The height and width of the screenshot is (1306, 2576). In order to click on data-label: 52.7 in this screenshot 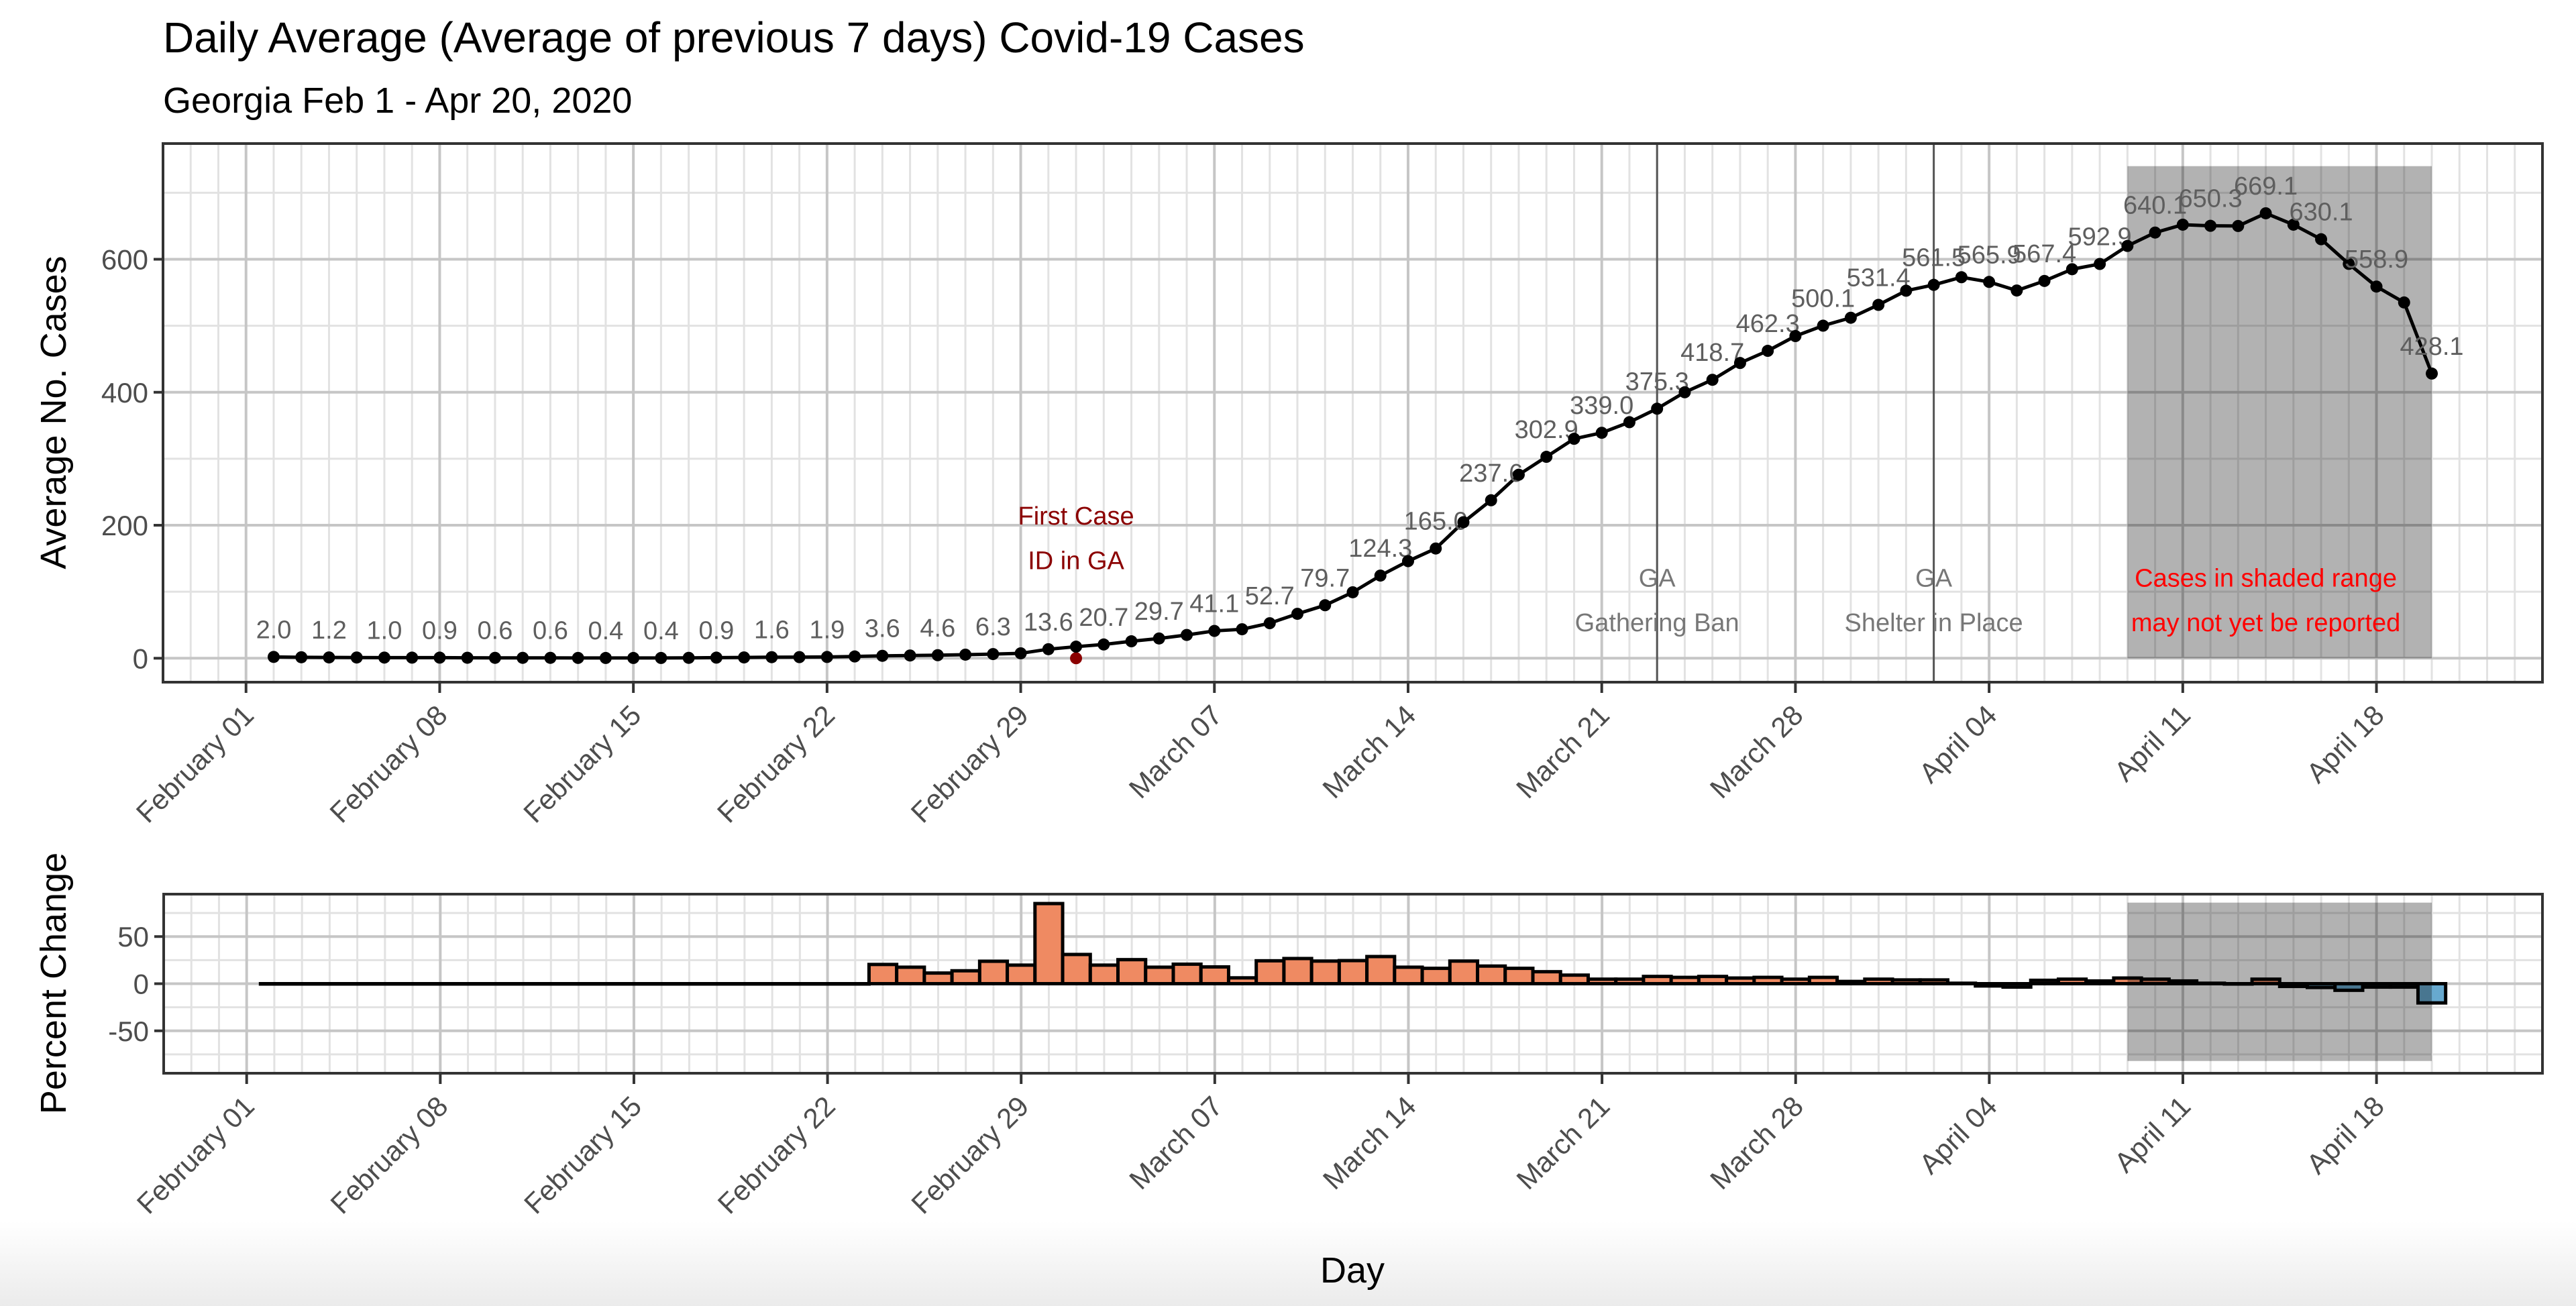, I will do `click(1270, 596)`.